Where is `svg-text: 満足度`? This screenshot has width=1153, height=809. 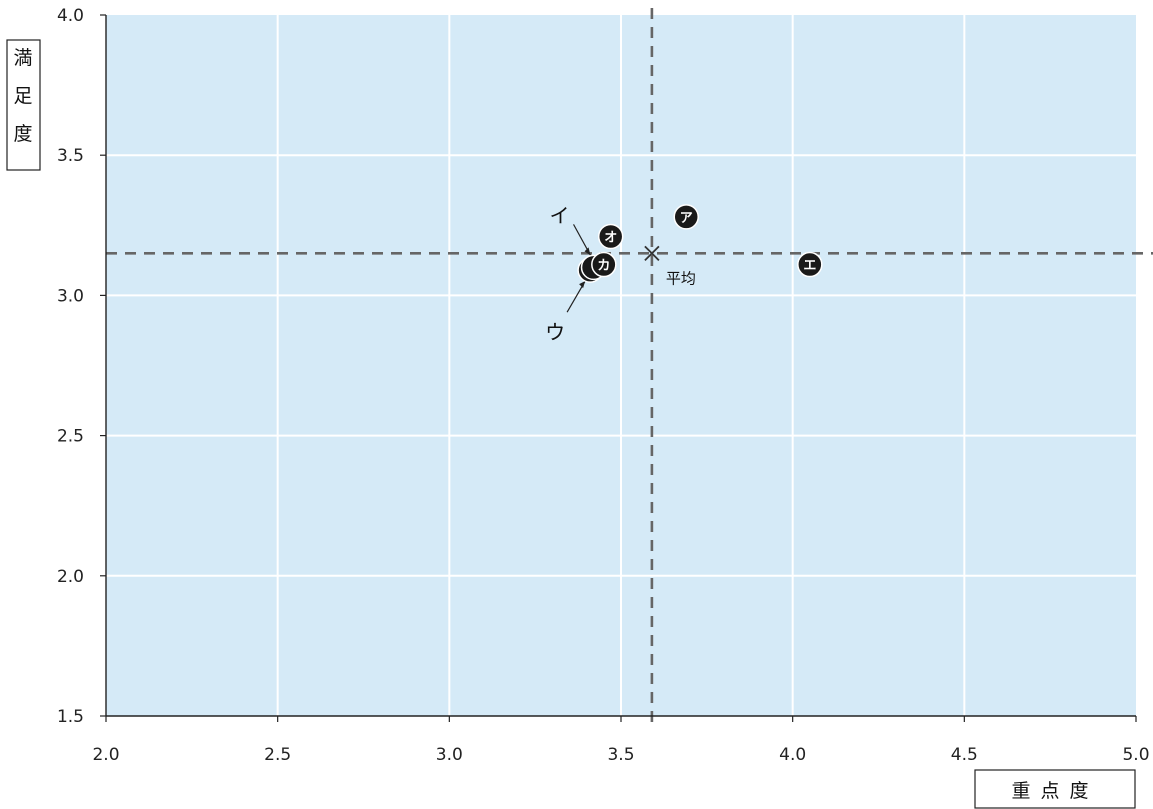 svg-text: 満足度 is located at coordinates (22, 96).